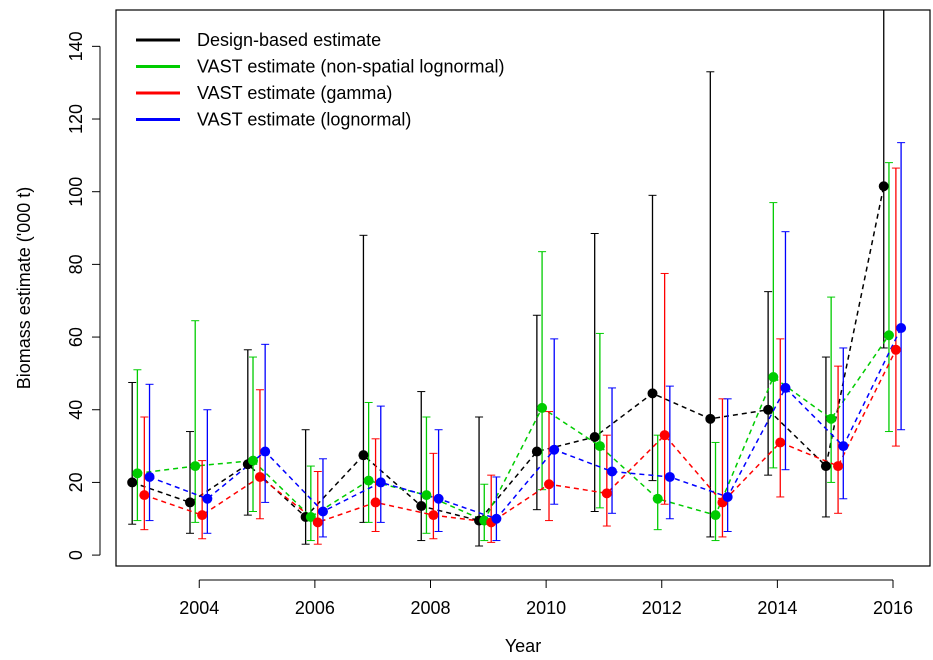 Image resolution: width=933 pixels, height=660 pixels. What do you see at coordinates (315, 608) in the screenshot?
I see `x-tick-label: 2006` at bounding box center [315, 608].